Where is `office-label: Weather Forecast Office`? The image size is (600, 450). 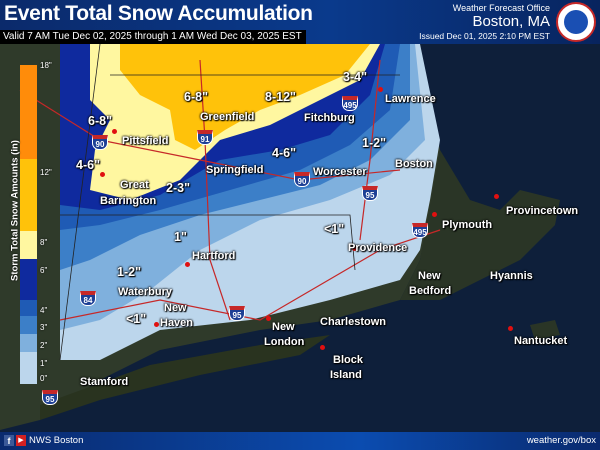 office-label: Weather Forecast Office is located at coordinates (501, 8).